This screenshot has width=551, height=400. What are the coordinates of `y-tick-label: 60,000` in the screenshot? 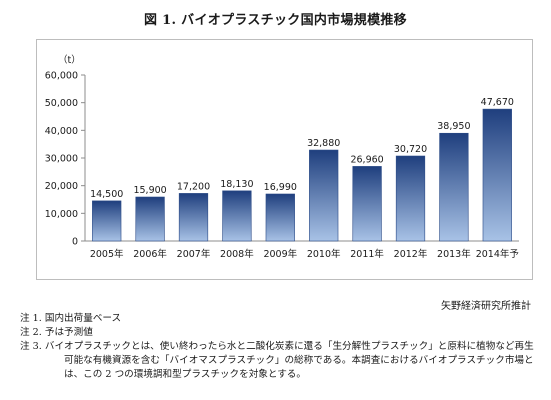 It's located at (61, 76).